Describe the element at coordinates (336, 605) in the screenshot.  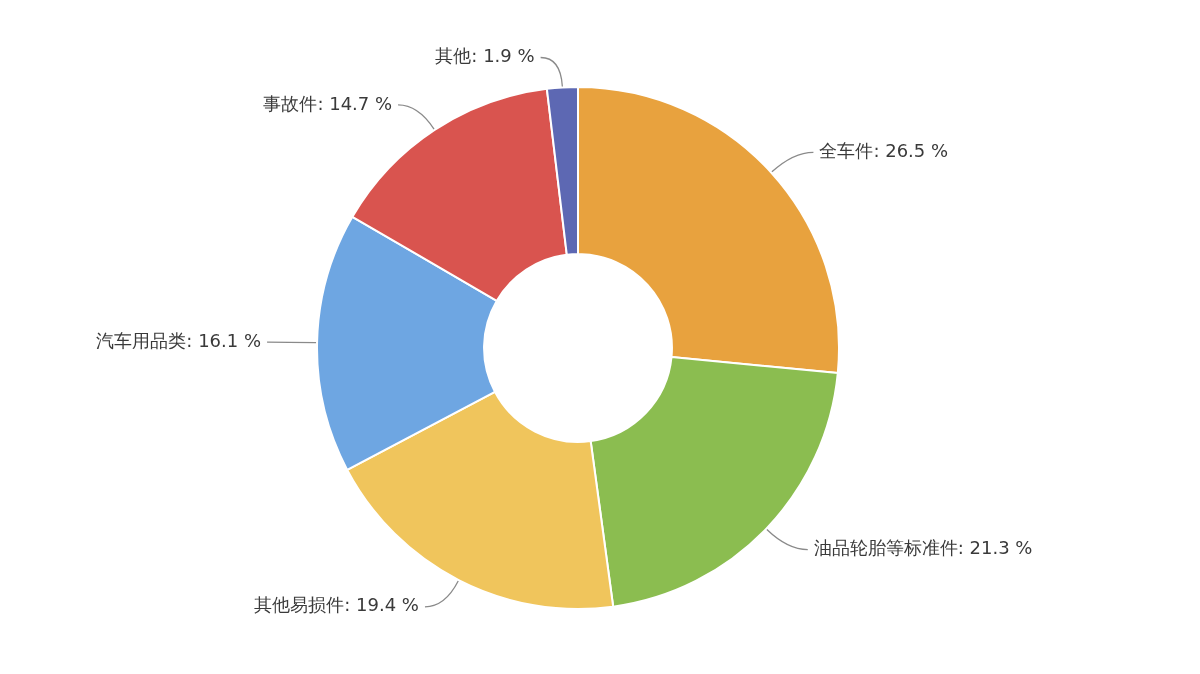
I see `slice-label: 其他易损件: 19.4 %` at that location.